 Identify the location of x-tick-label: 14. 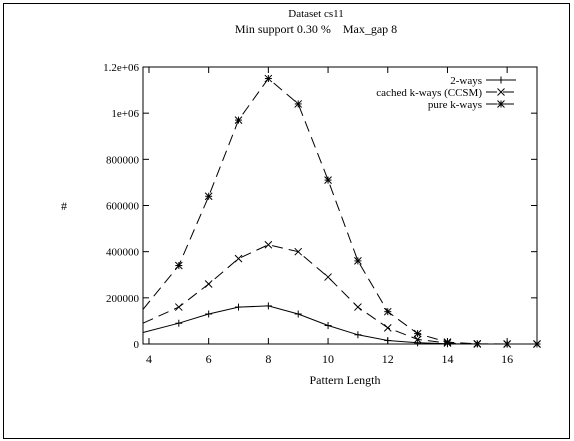
(447, 359).